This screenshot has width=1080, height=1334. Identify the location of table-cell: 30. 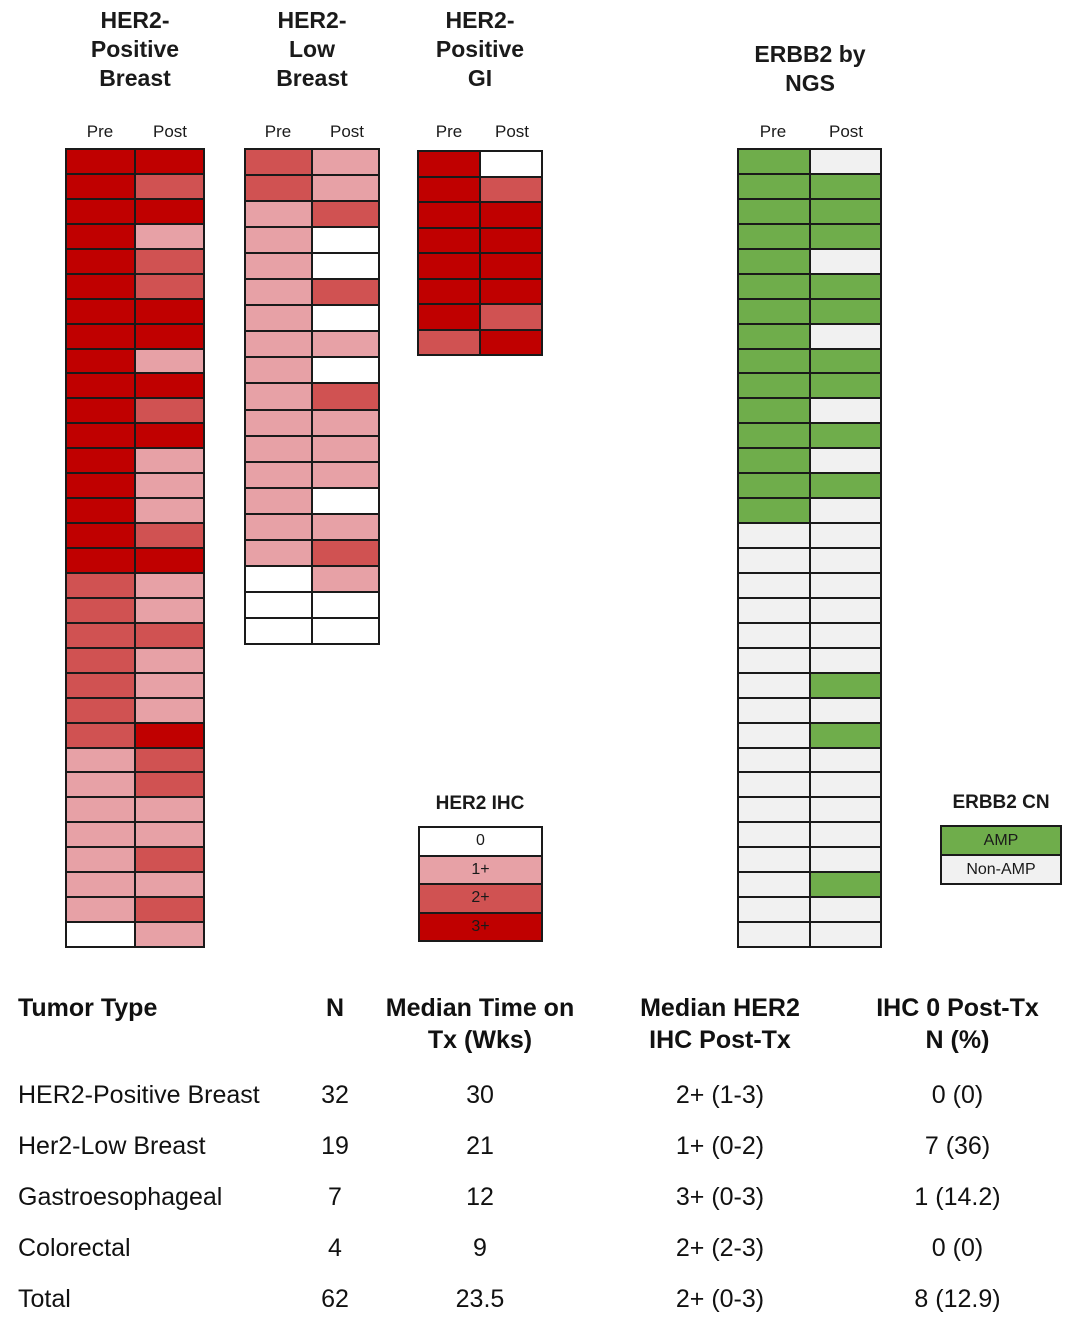
(480, 1095).